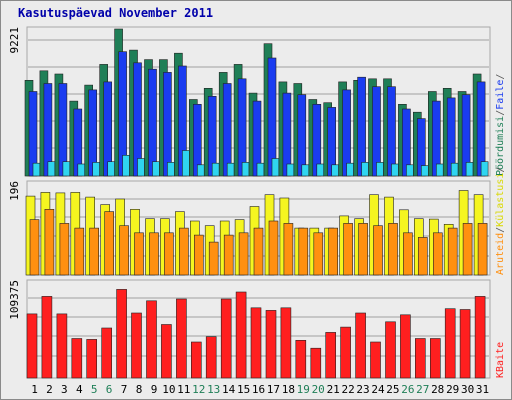 Image resolution: width=512 pixels, height=400 pixels. Describe the element at coordinates (139, 389) in the screenshot. I see `x-tick-label: 8` at that location.